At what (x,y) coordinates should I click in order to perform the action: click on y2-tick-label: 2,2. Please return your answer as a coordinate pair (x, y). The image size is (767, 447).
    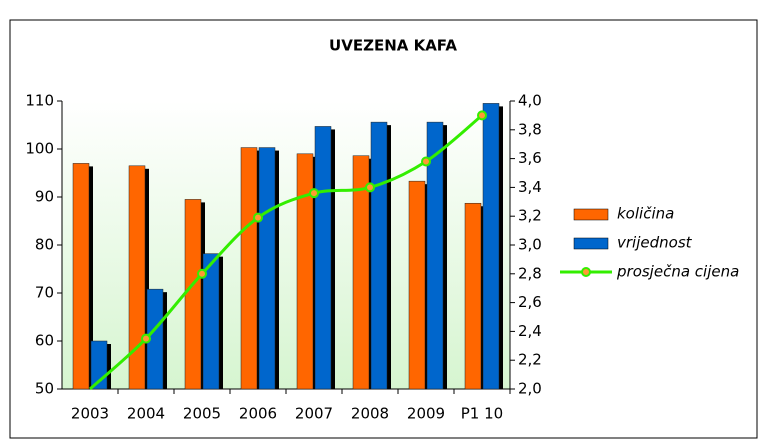
    Looking at the image, I should click on (530, 360).